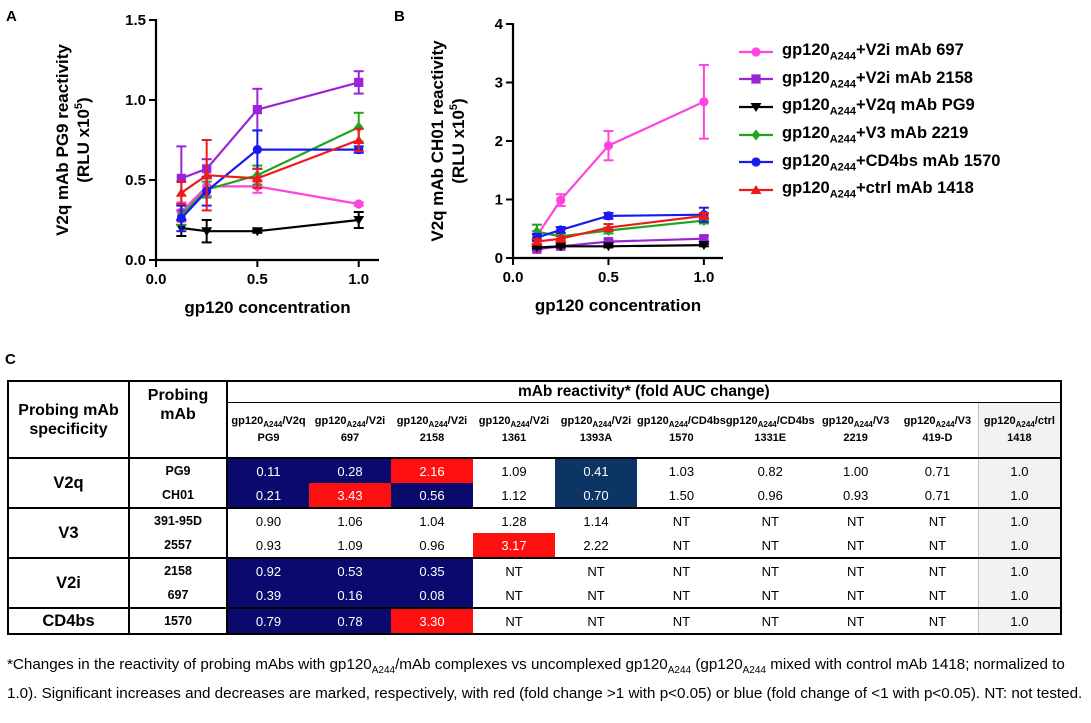 This screenshot has width=1091, height=723. I want to click on table-cell: 0.39, so click(268, 596).